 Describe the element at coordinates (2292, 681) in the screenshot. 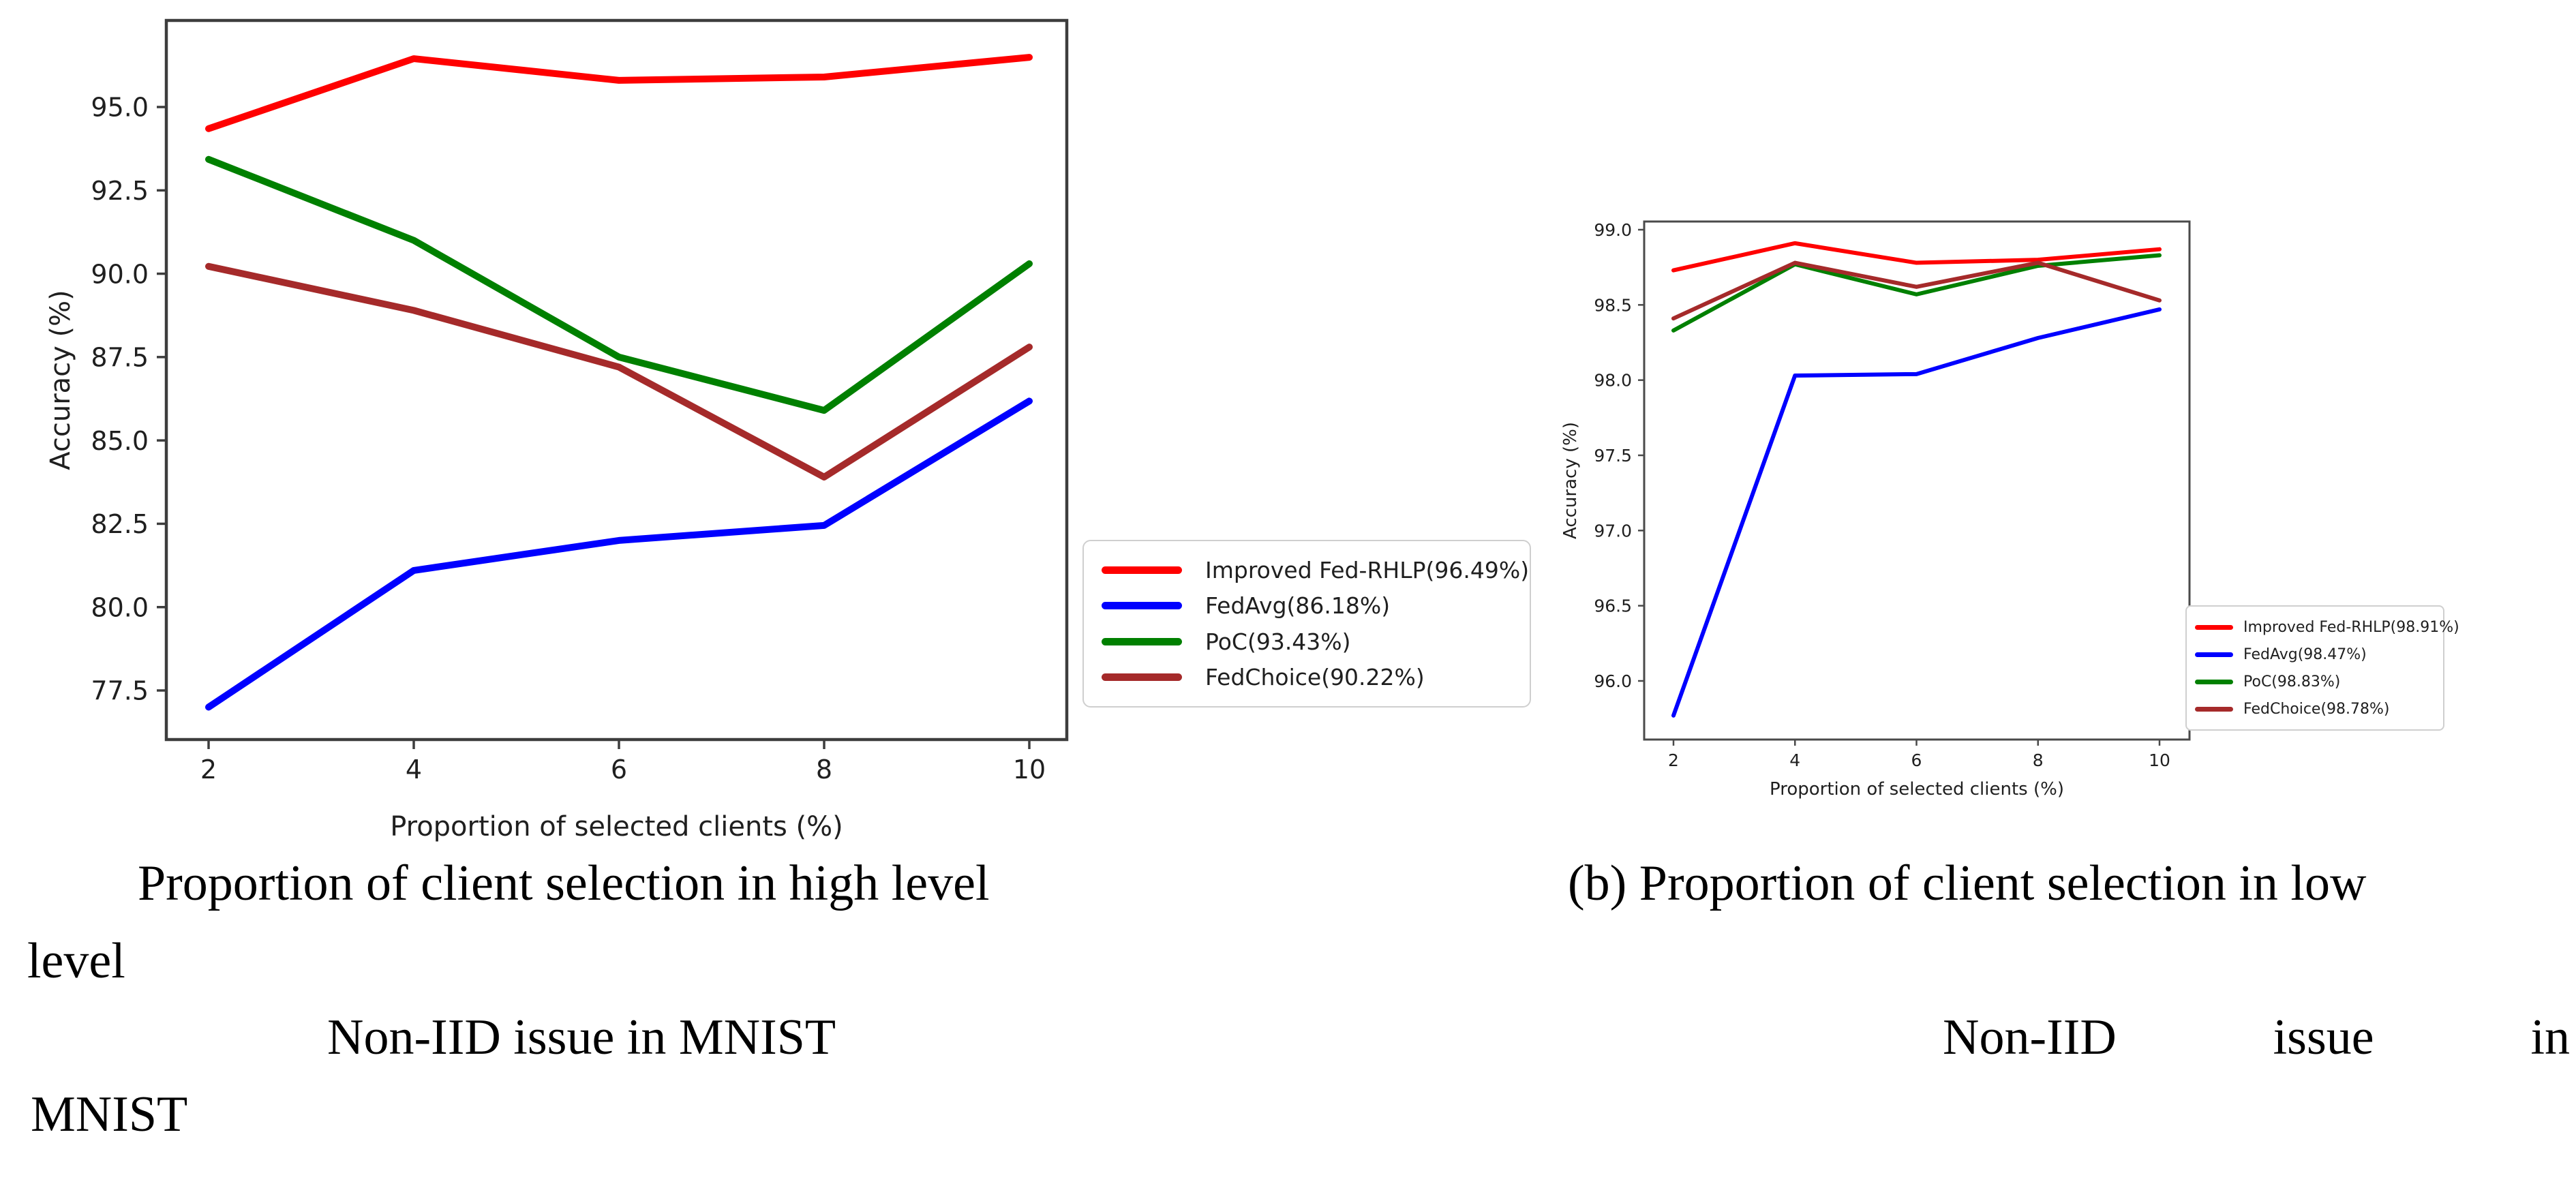

I see `legend-item-label: PoC(98.83%)` at that location.